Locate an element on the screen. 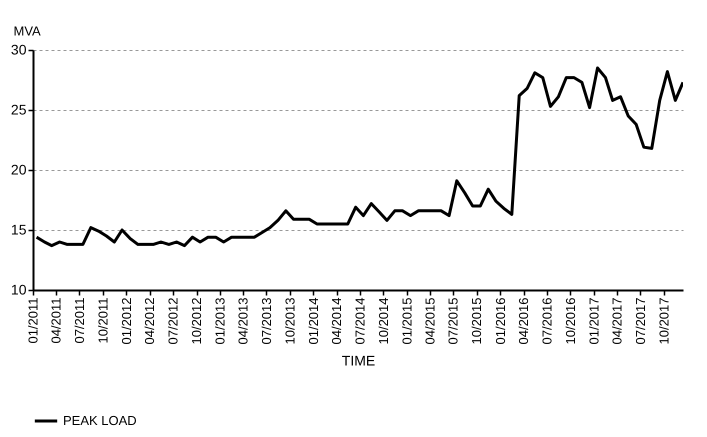 Image resolution: width=707 pixels, height=437 pixels. y-axis-title: MVA is located at coordinates (28, 31).